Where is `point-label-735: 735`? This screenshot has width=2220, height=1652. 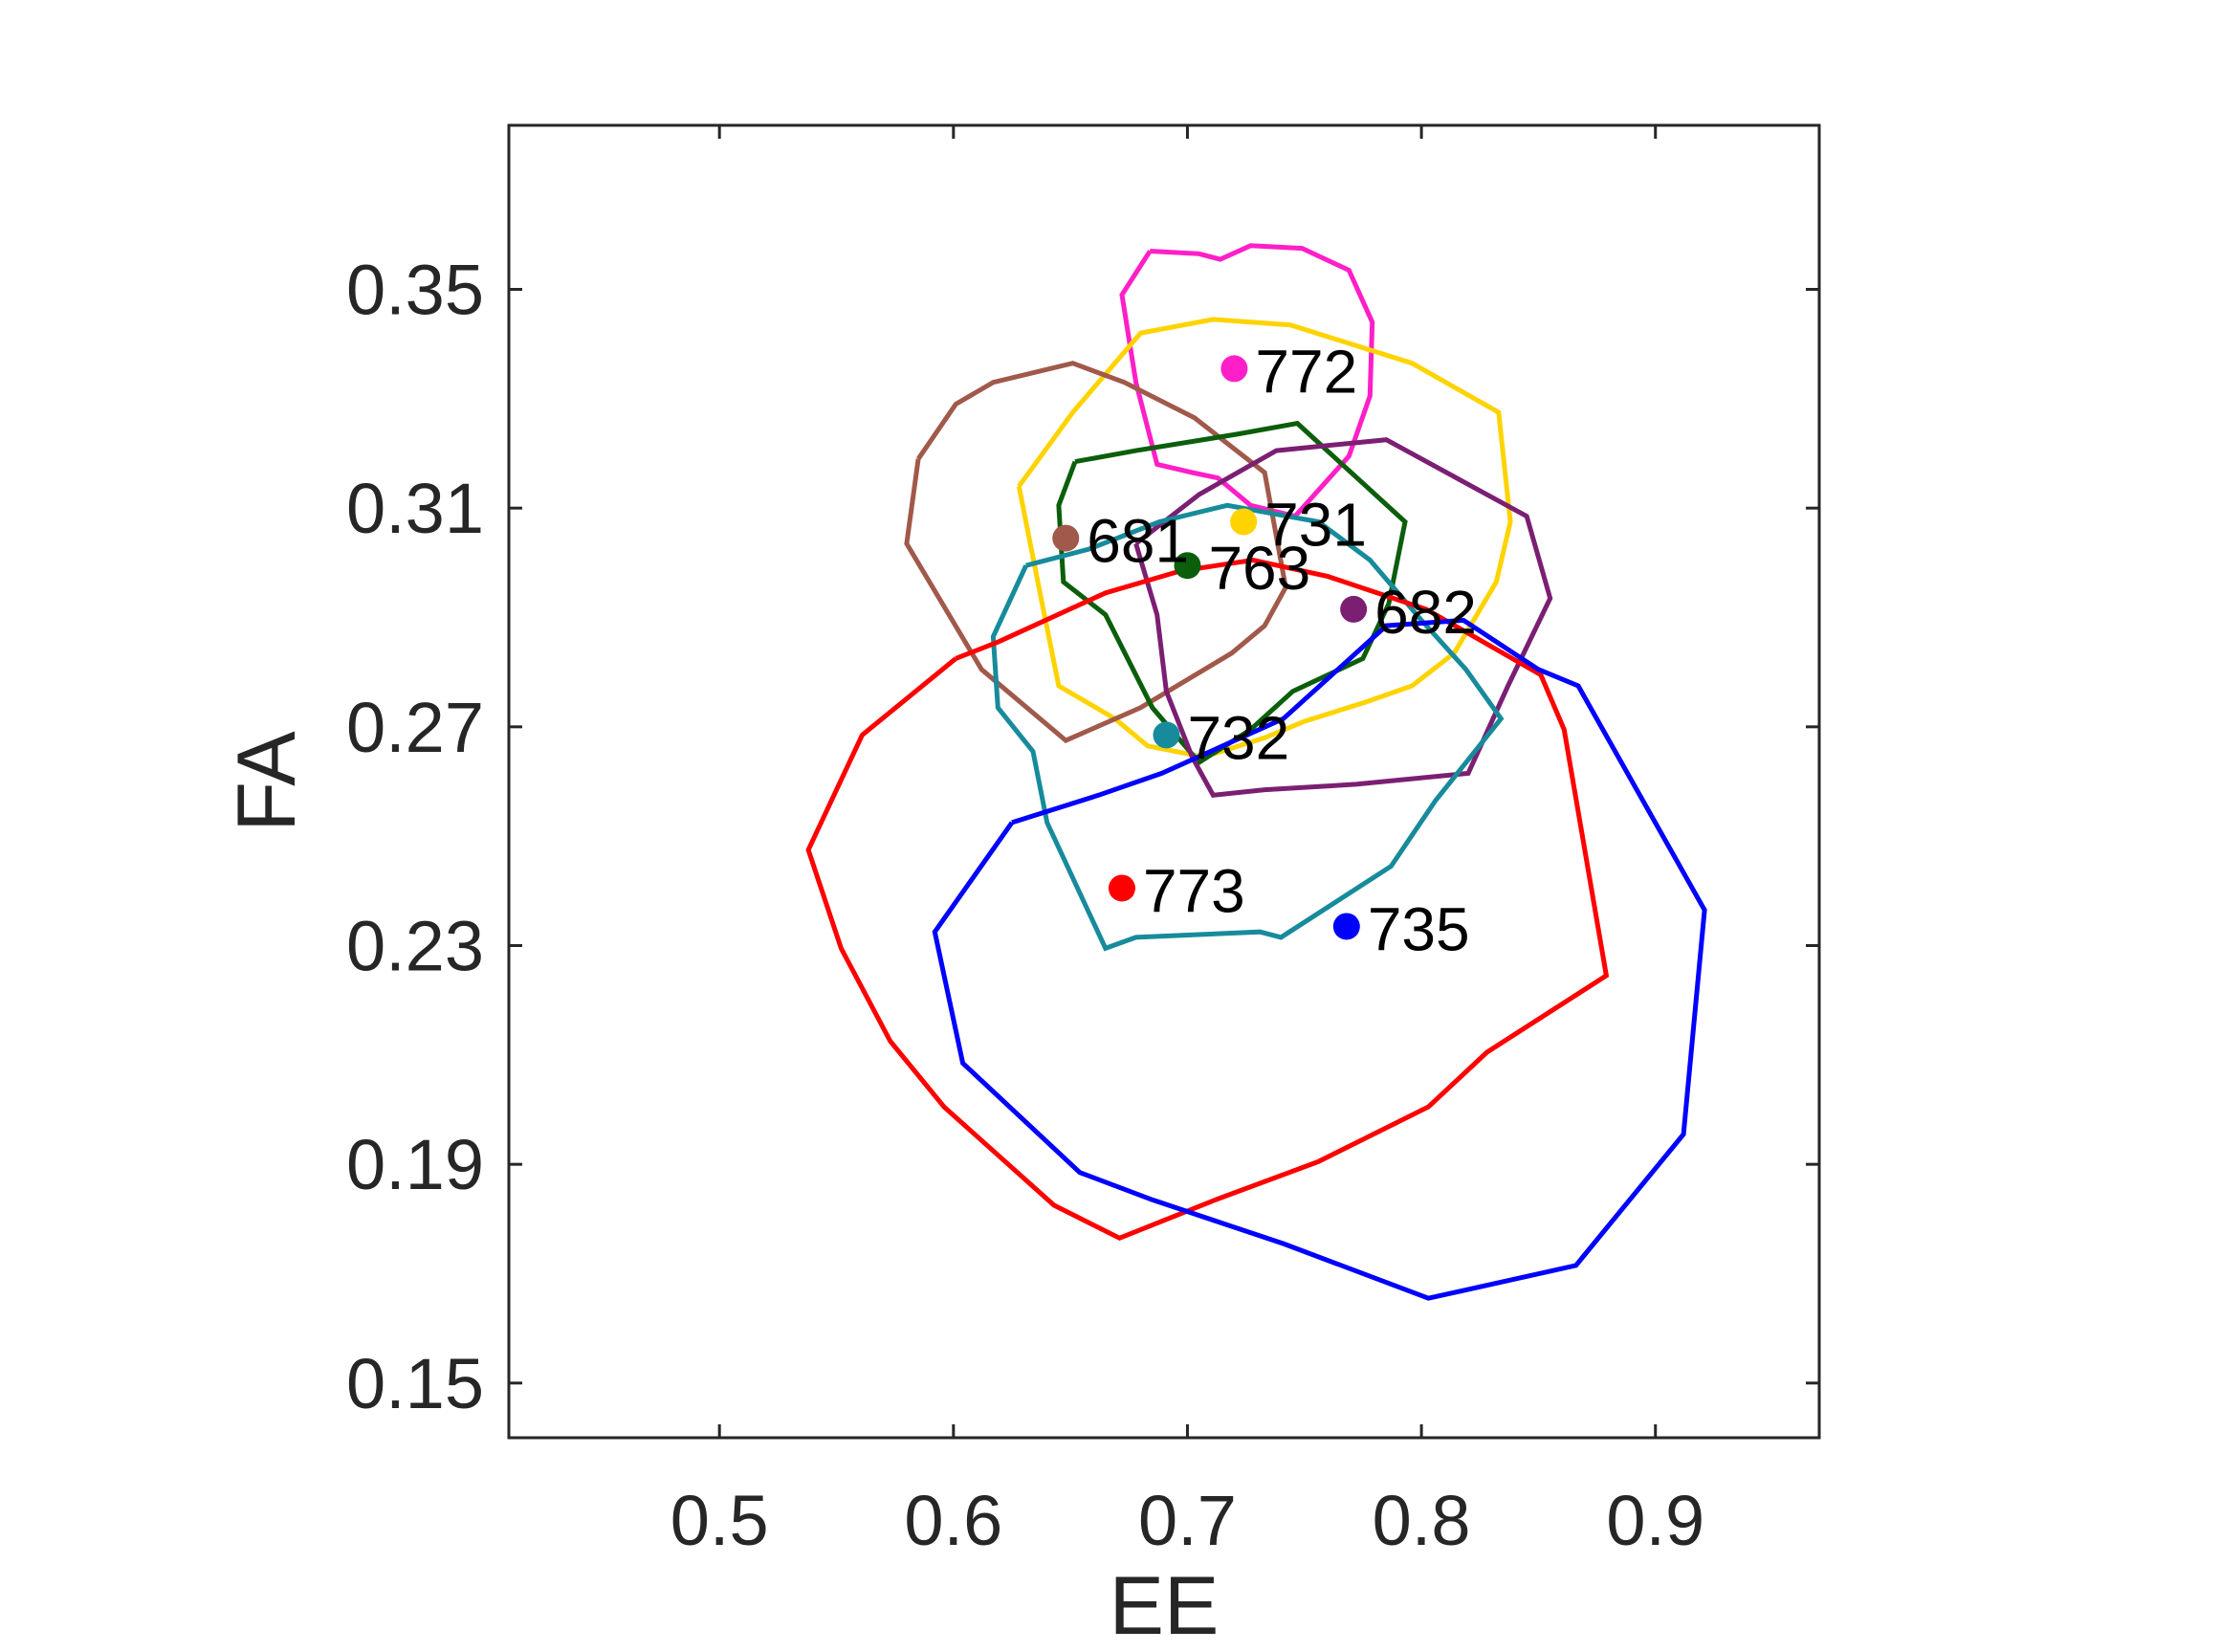 point-label-735: 735 is located at coordinates (1419, 928).